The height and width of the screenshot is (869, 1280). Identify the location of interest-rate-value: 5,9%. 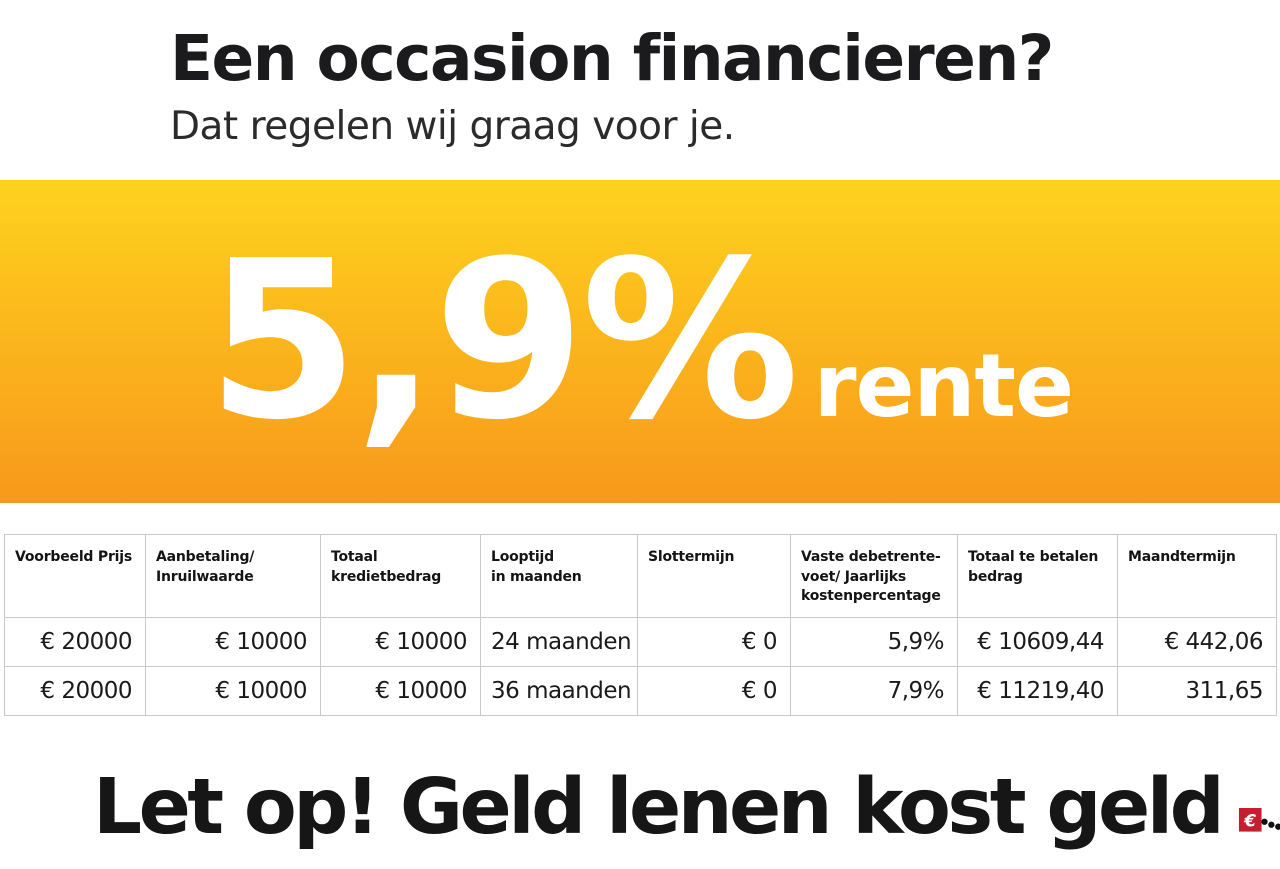
(503, 341).